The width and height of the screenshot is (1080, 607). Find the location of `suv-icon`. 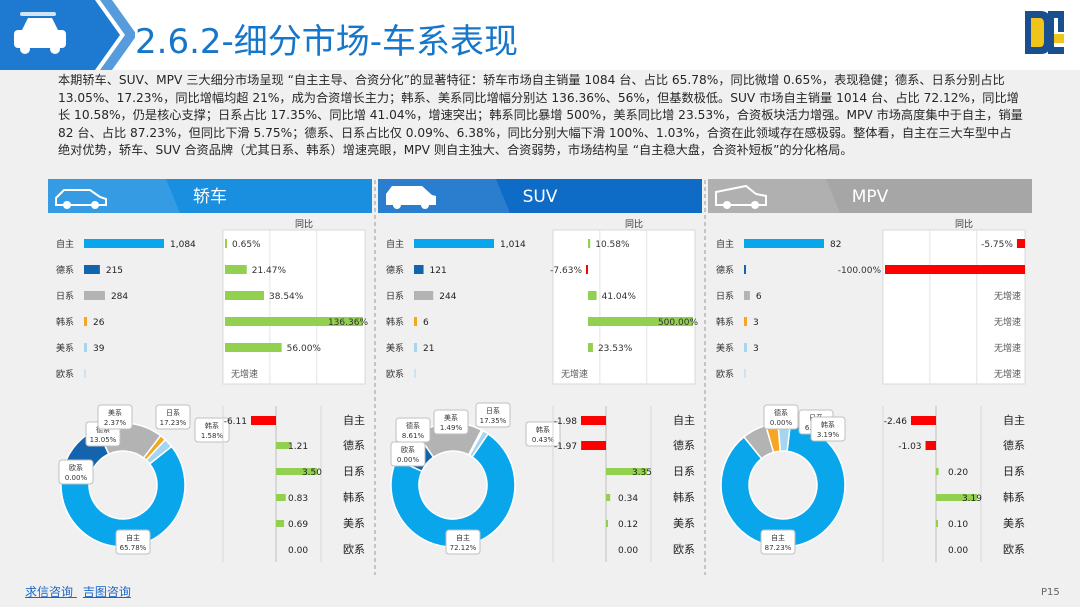

suv-icon is located at coordinates (411, 197).